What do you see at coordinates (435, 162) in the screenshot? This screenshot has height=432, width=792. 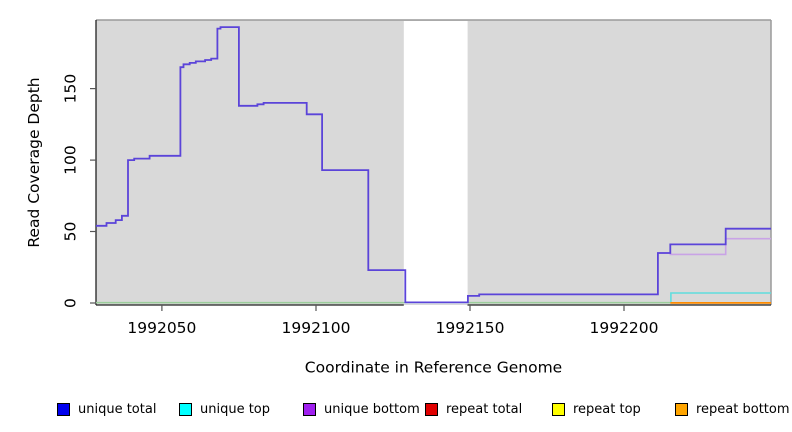 I see `coverage-gap-region` at bounding box center [435, 162].